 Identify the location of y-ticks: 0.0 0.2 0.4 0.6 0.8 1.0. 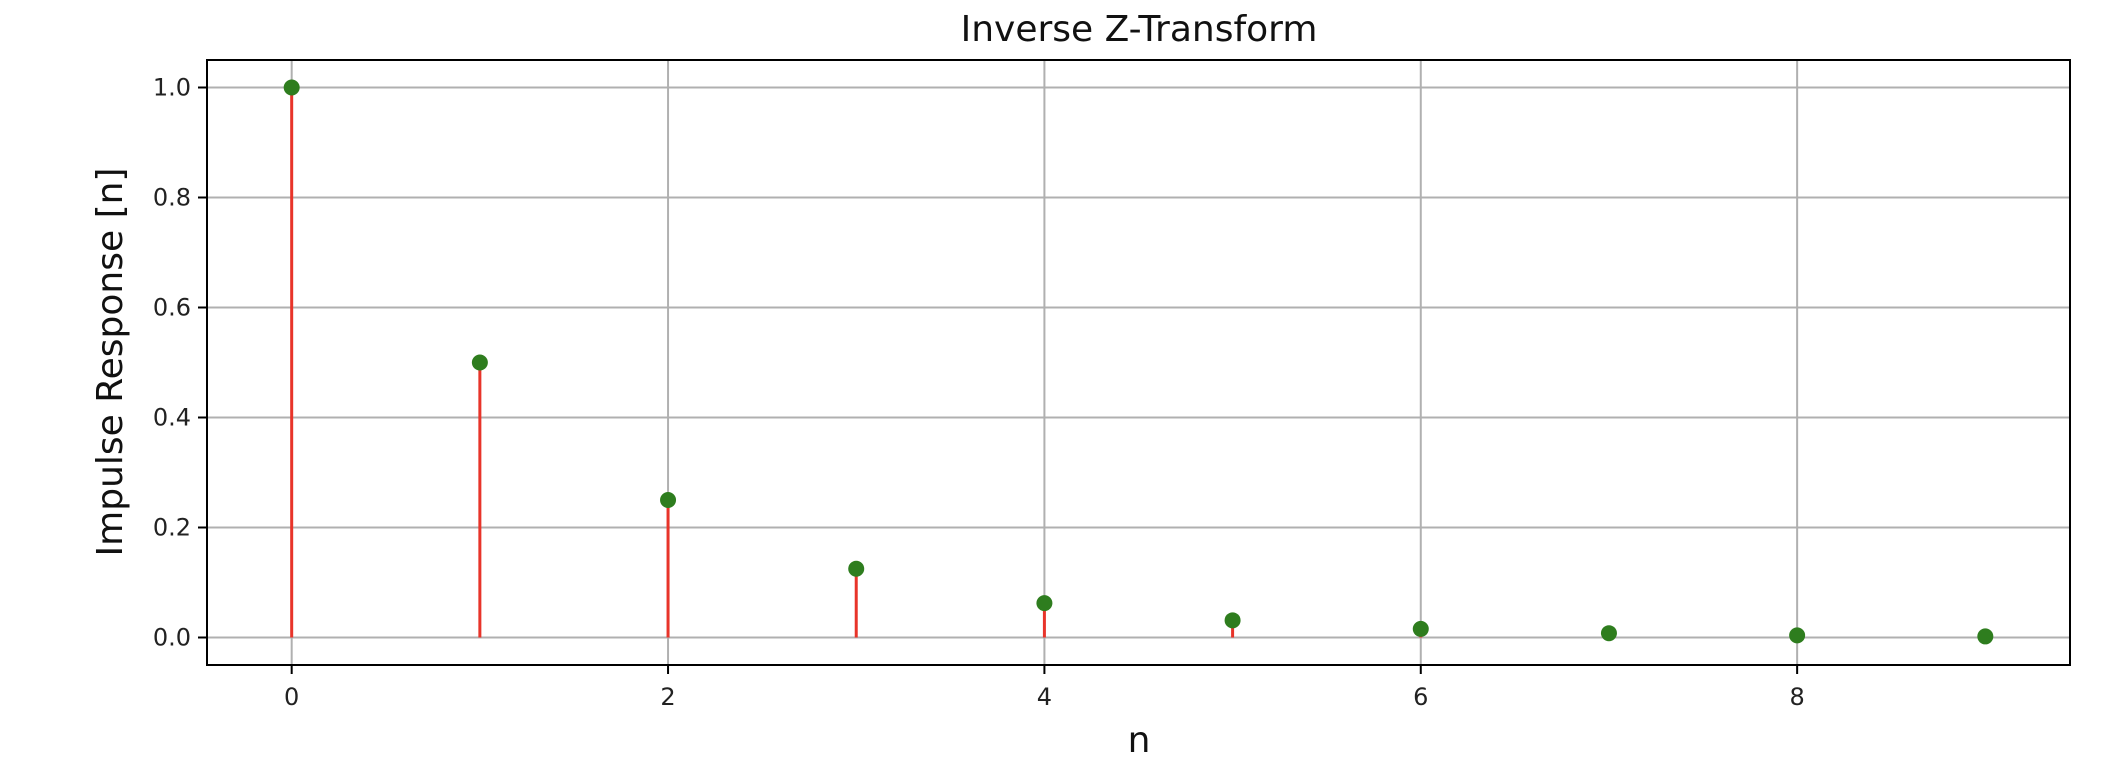
(180, 363).